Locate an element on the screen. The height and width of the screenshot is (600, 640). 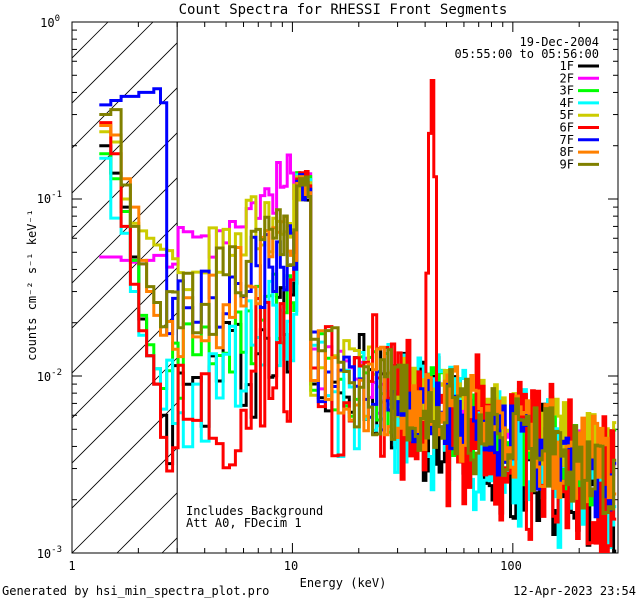
legend-label-6F: 6F is located at coordinates (567, 128).